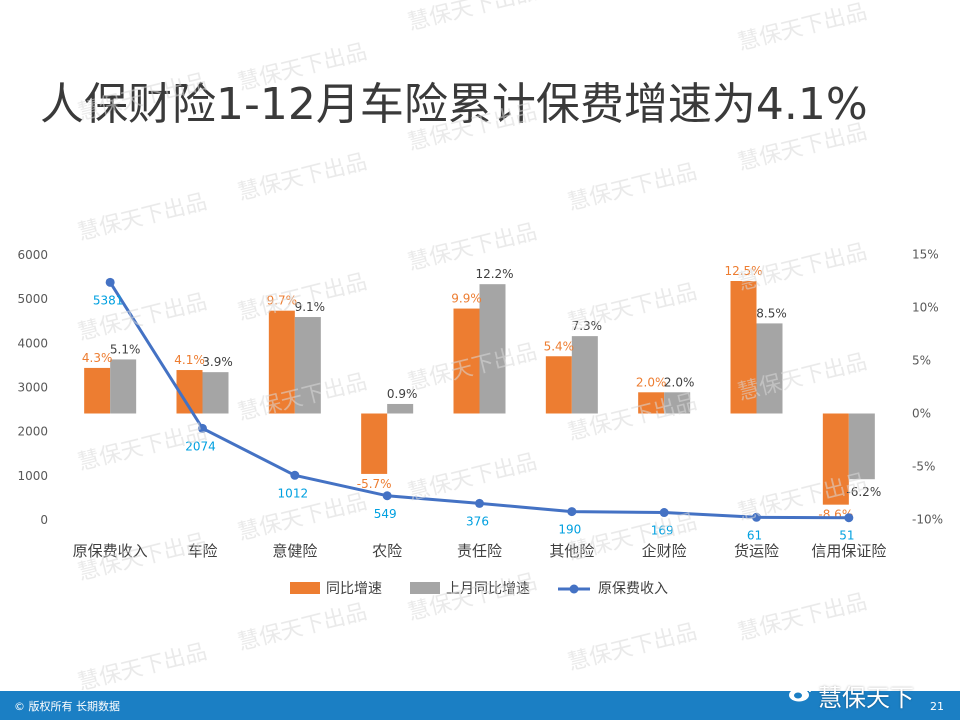  Describe the element at coordinates (67, 706) in the screenshot. I see `copyright-text: © 版权所有 长期数据` at that location.